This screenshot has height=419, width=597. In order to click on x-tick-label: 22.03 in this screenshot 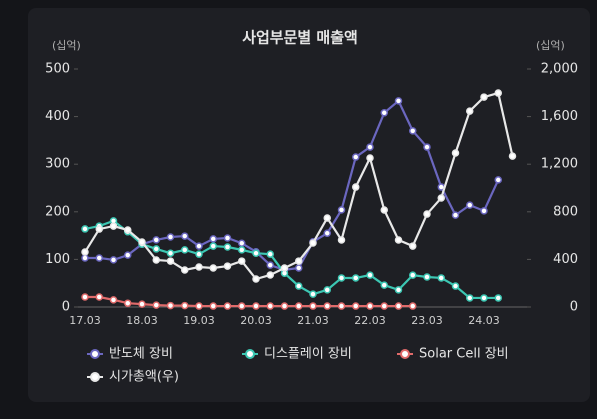, I will do `click(370, 320)`.